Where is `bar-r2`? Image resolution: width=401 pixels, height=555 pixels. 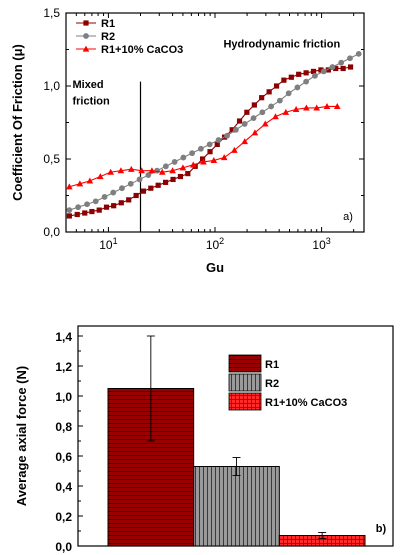 bar-r2 is located at coordinates (236, 506).